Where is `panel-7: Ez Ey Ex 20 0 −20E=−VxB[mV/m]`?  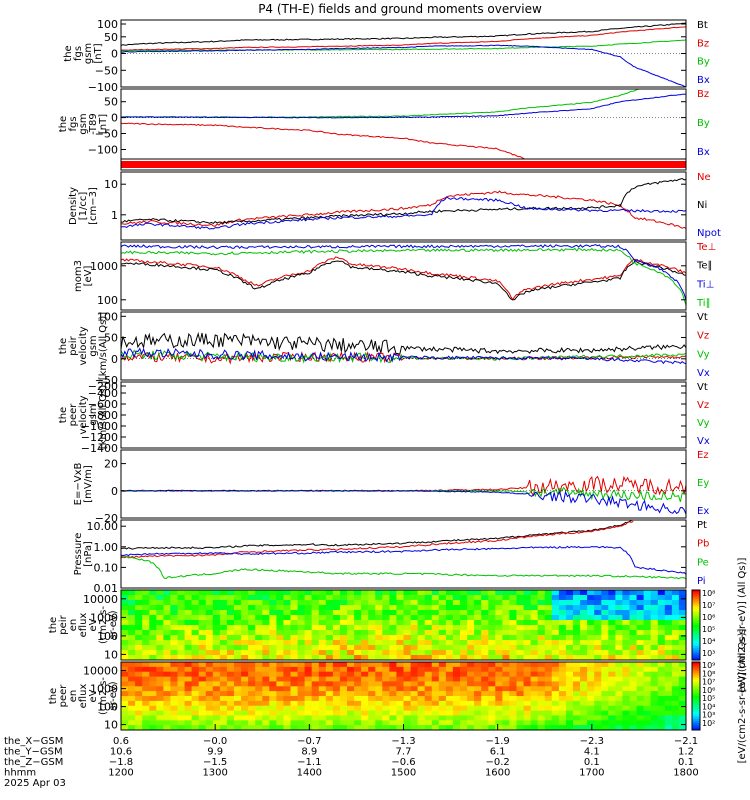 panel-7: Ez Ey Ex 20 0 −20E=−VxB[mV/m] is located at coordinates (391, 487).